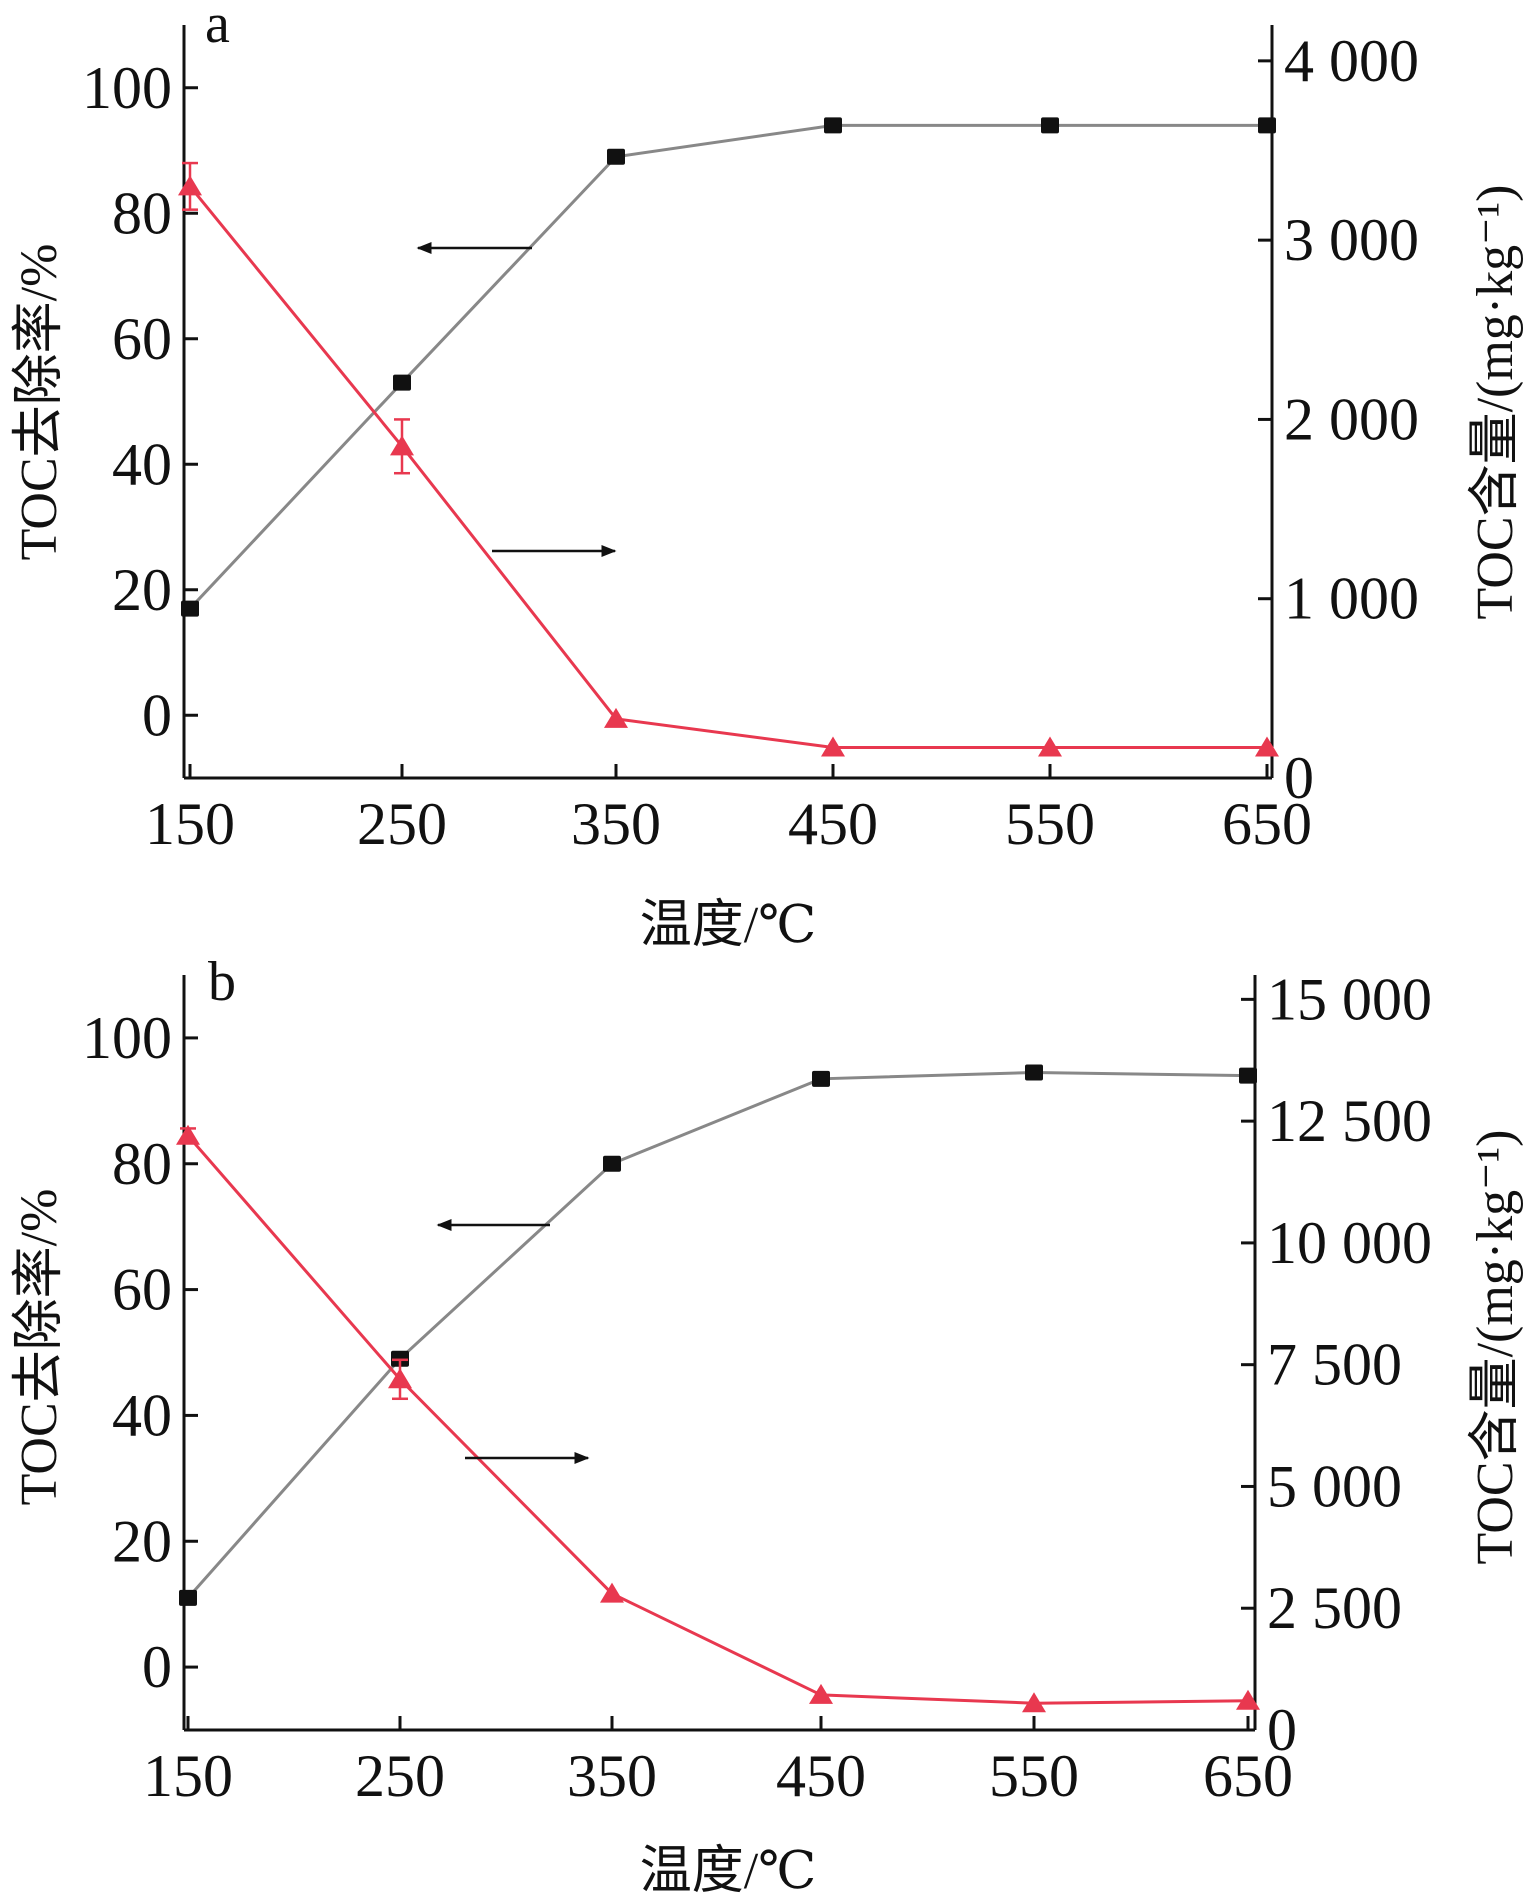 The image size is (1535, 1902). What do you see at coordinates (1248, 1776) in the screenshot?
I see `panel-b-x-tick-label: 650` at bounding box center [1248, 1776].